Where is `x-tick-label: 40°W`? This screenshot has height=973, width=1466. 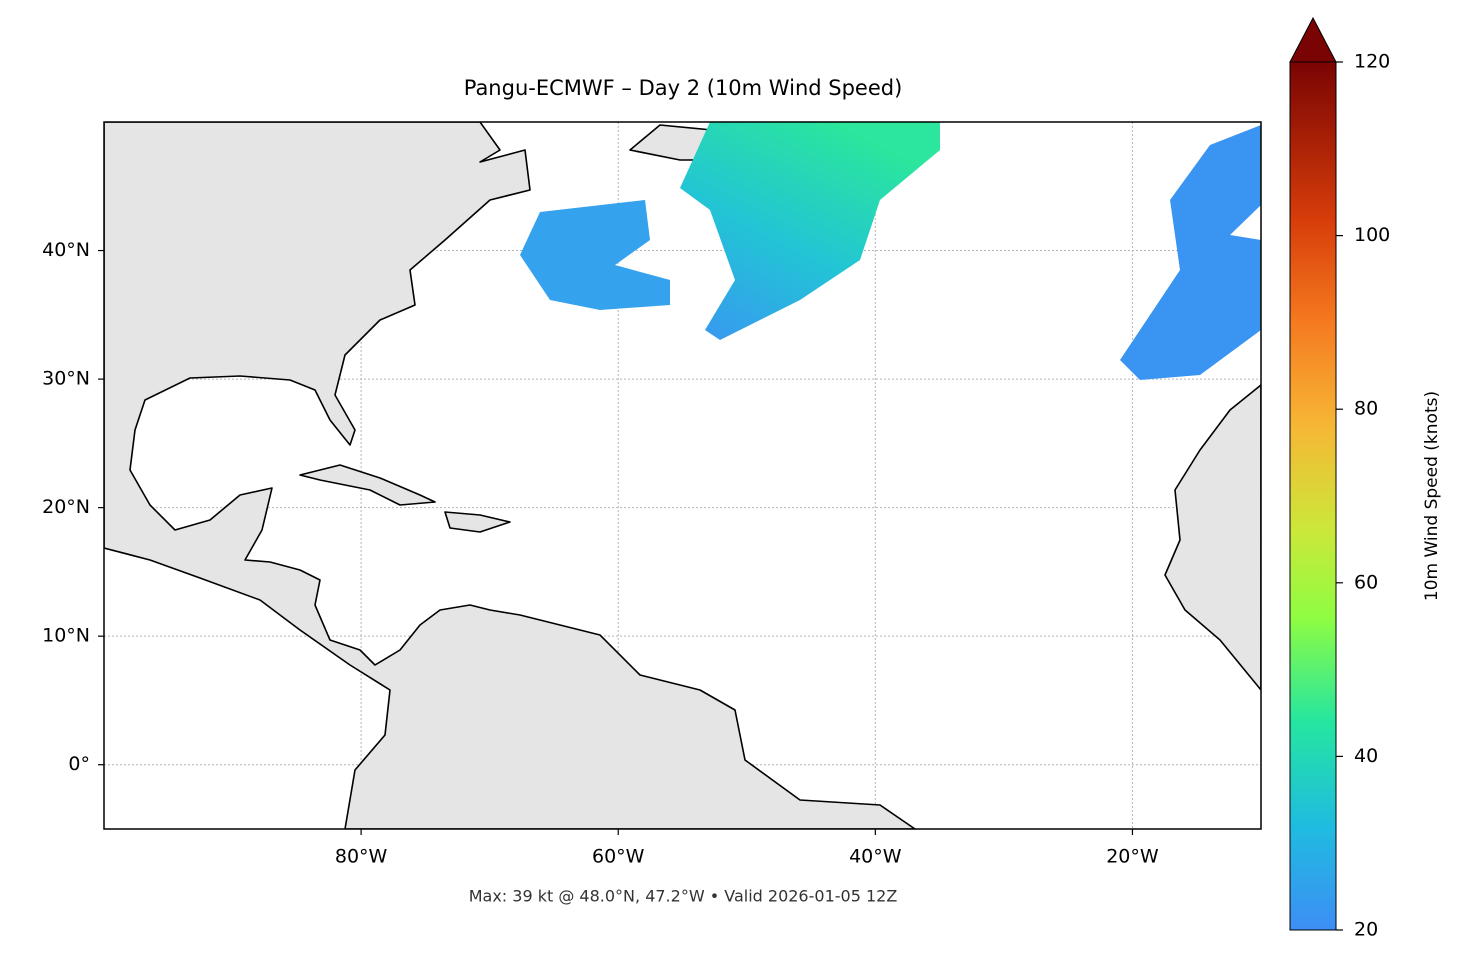
x-tick-label: 40°W is located at coordinates (875, 857).